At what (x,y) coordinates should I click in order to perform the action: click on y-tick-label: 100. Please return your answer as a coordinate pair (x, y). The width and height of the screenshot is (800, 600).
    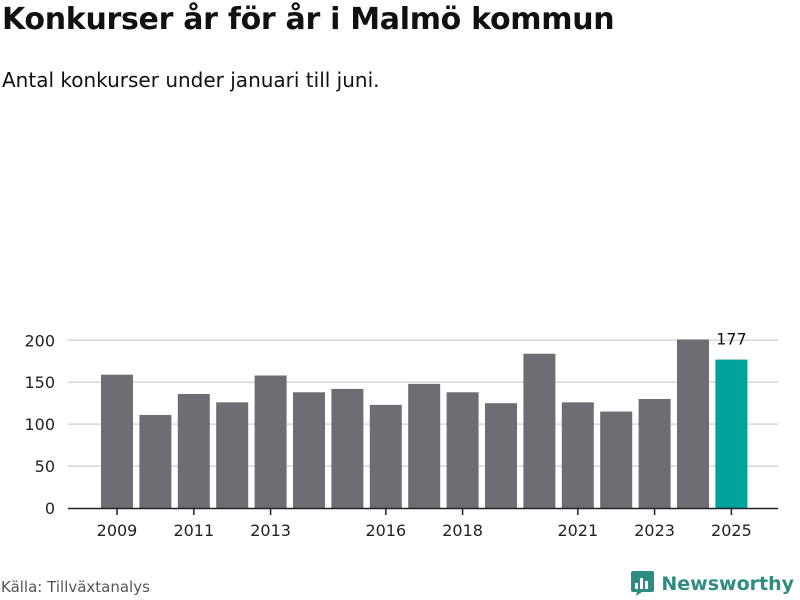
    Looking at the image, I should click on (39, 424).